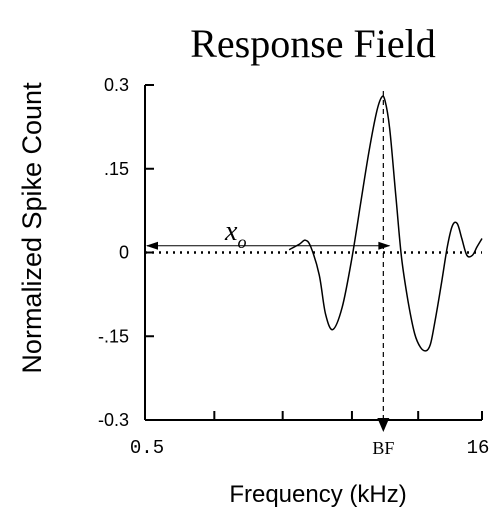 The height and width of the screenshot is (516, 503). I want to click on y-tick-label: 0.3, so click(116, 85).